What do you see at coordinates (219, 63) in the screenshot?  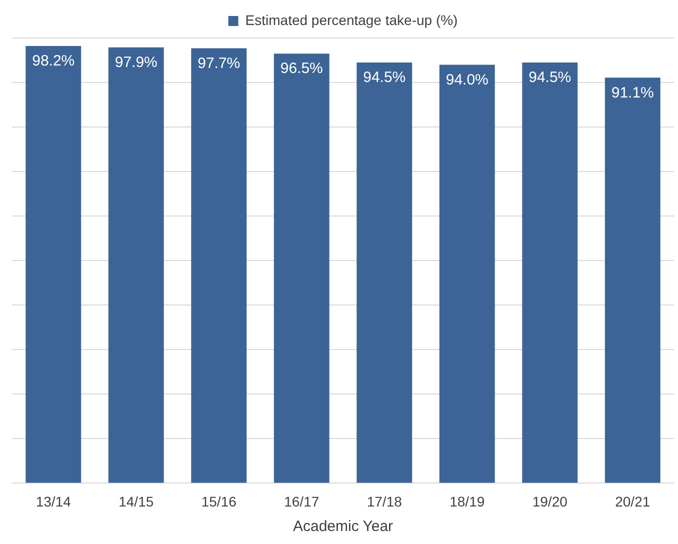 I see `data-label: 97.7%` at bounding box center [219, 63].